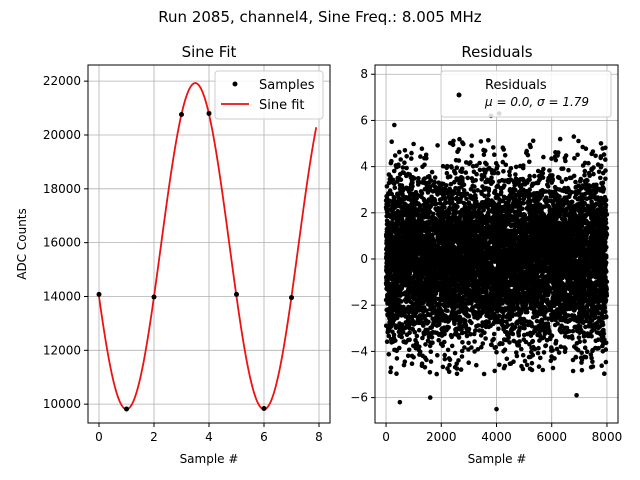 This screenshot has width=640, height=480. Describe the element at coordinates (264, 437) in the screenshot. I see `sine-fit-x-tick-label: 6` at that location.